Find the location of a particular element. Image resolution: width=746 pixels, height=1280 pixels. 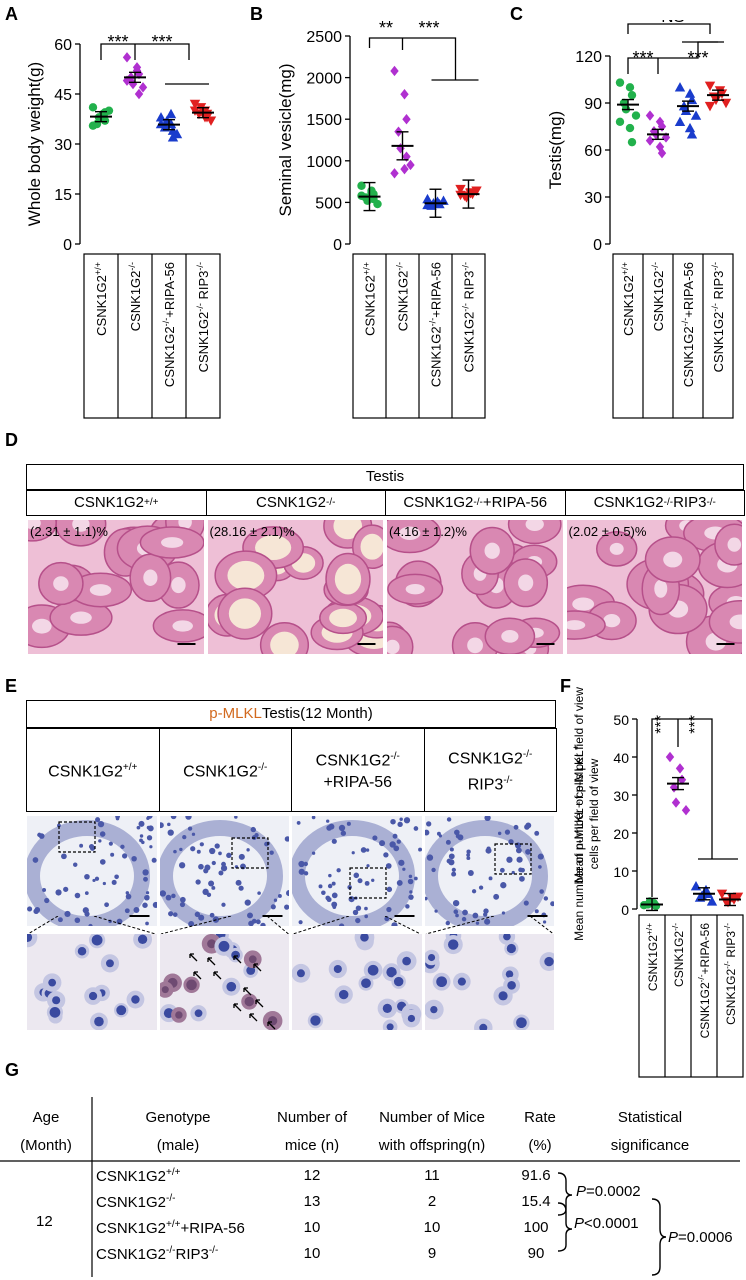

table-header: mice (n) is located at coordinates (312, 1145).